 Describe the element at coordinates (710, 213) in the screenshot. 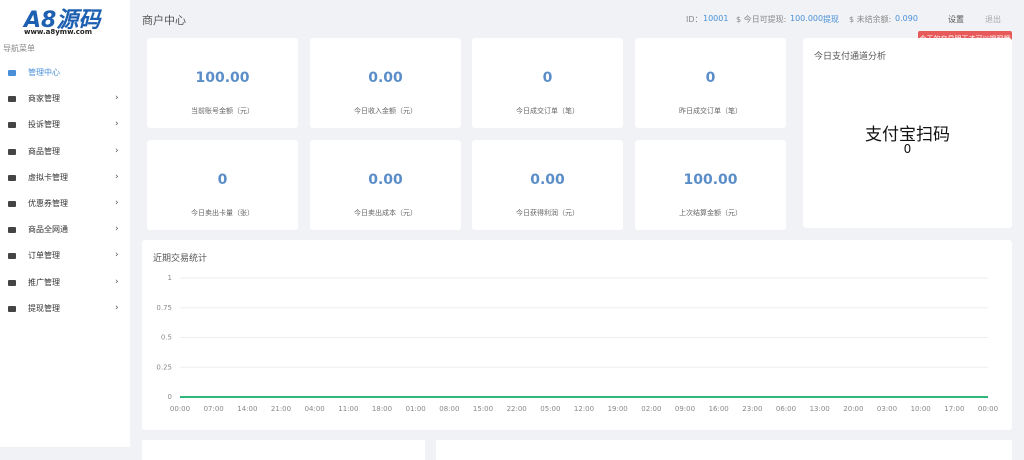

I see `card-label: 上次结算金额（元）` at that location.